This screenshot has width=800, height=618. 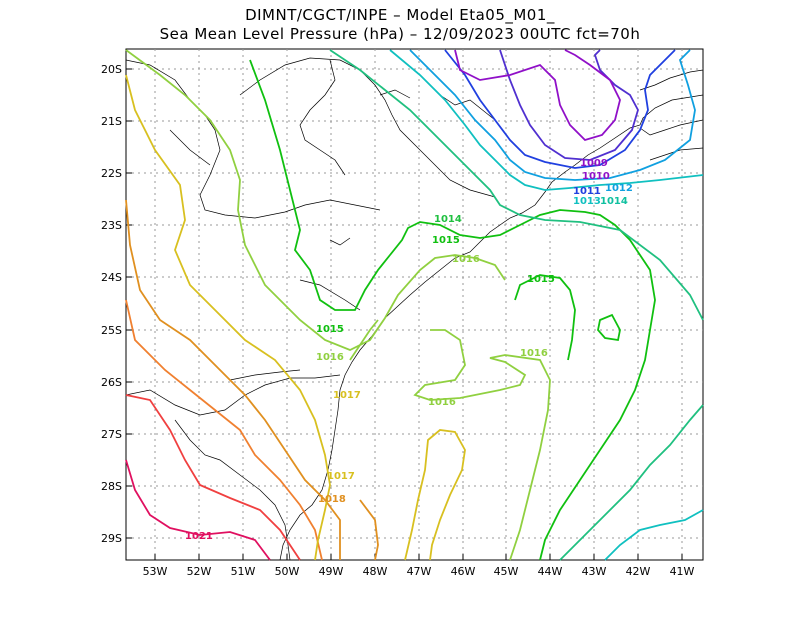 What do you see at coordinates (243, 571) in the screenshot?
I see `lon-label: 51W` at bounding box center [243, 571].